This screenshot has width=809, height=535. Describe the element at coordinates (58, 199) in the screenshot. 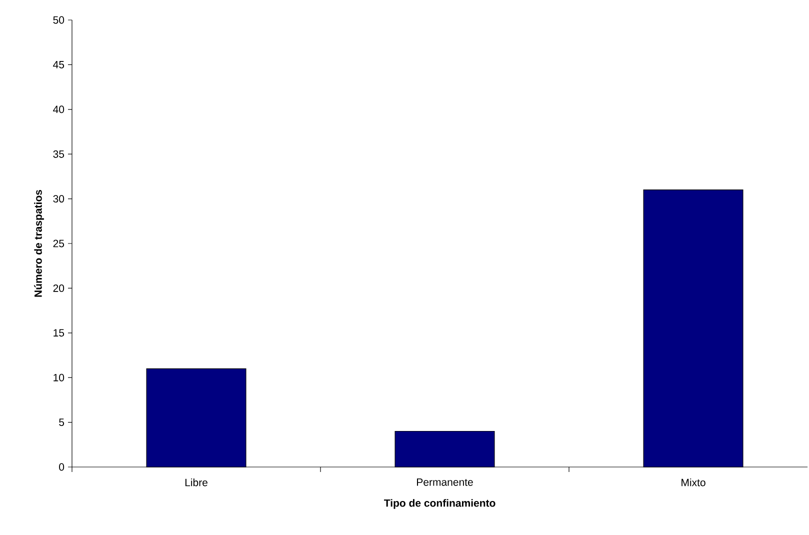

I see `y-tick-label: 30` at that location.